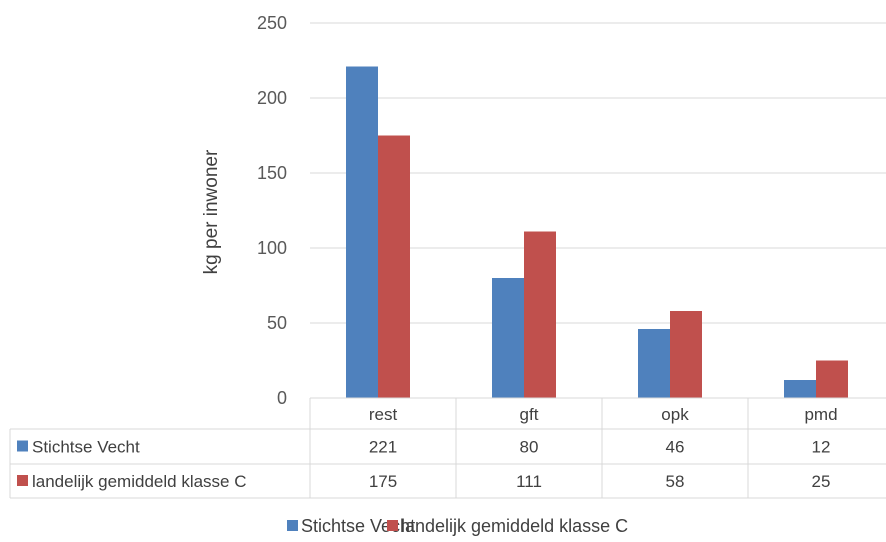  What do you see at coordinates (675, 414) in the screenshot?
I see `category-label: opk` at bounding box center [675, 414].